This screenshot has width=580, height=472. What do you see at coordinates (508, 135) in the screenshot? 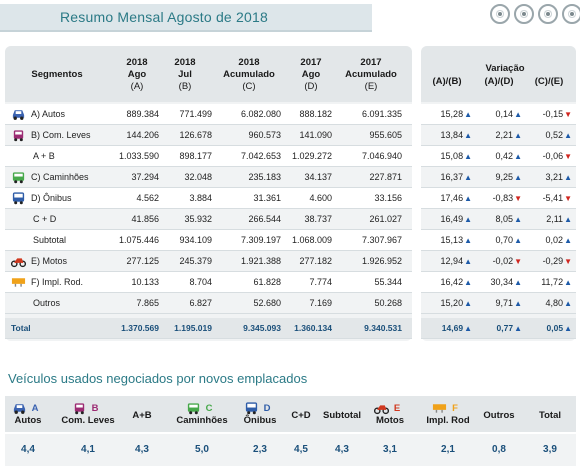
I see `variation-ad: 2,21▲` at bounding box center [508, 135].